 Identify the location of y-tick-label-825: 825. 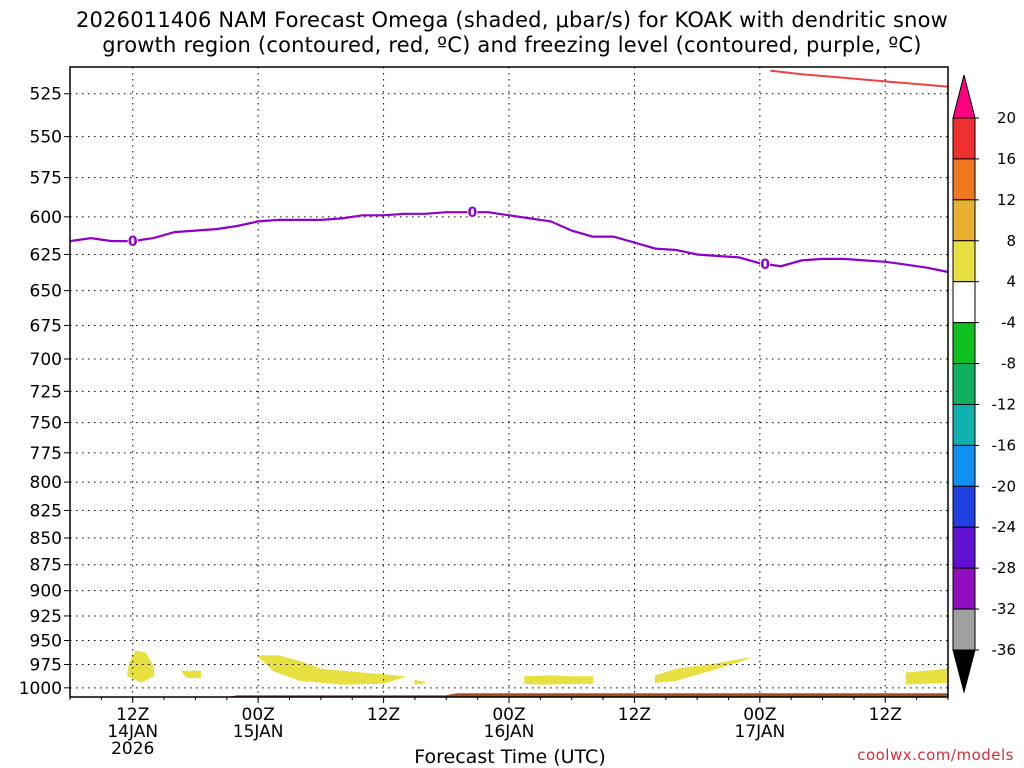
(46, 511).